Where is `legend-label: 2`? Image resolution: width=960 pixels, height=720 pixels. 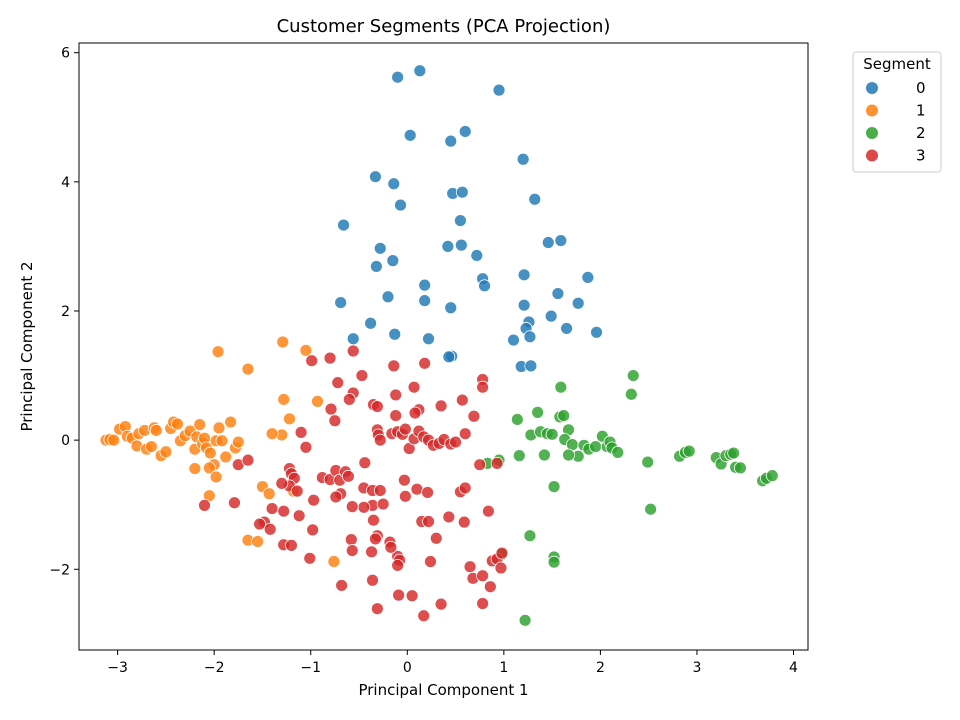
legend-label: 2 is located at coordinates (921, 133).